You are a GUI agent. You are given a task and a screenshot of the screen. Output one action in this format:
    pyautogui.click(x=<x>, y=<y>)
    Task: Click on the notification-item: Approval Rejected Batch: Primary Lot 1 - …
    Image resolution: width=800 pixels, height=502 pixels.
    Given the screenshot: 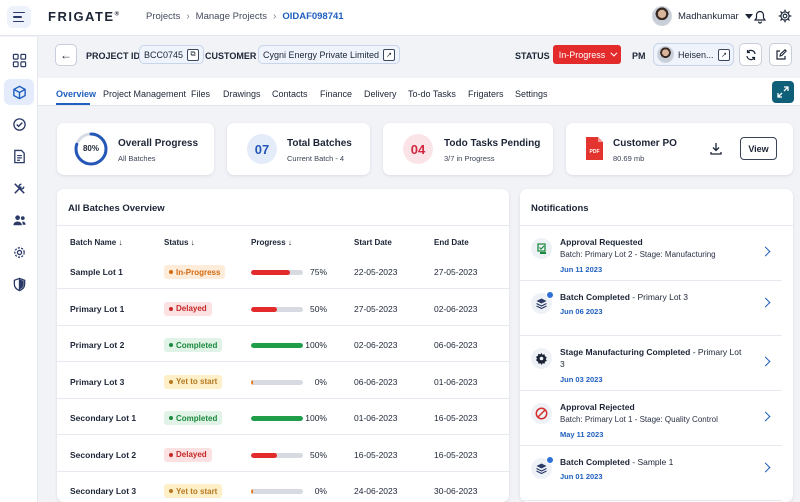 What is the action you would take?
    pyautogui.click(x=651, y=418)
    